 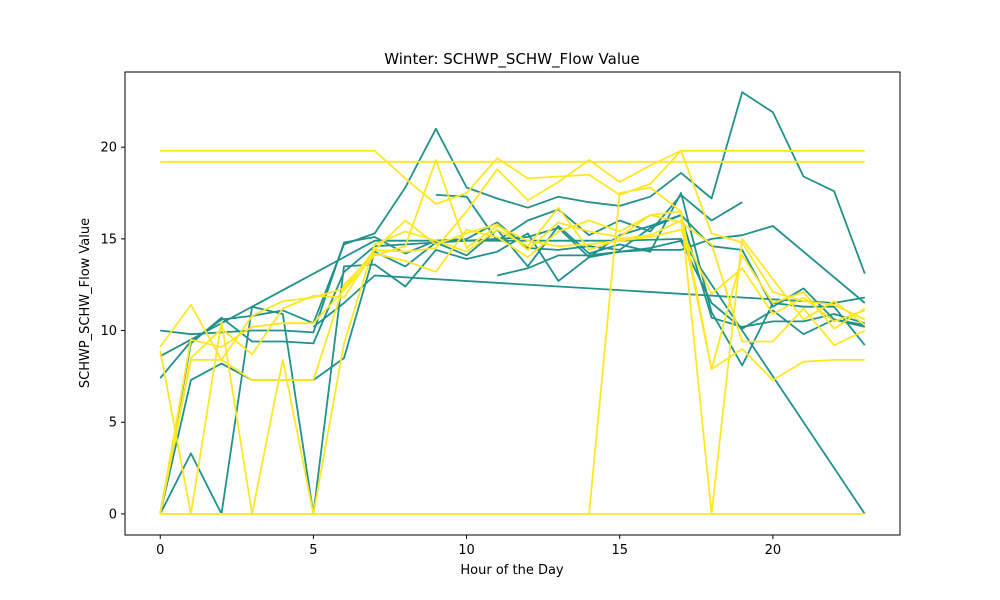 I want to click on x-tick-label: 0, so click(x=160, y=550).